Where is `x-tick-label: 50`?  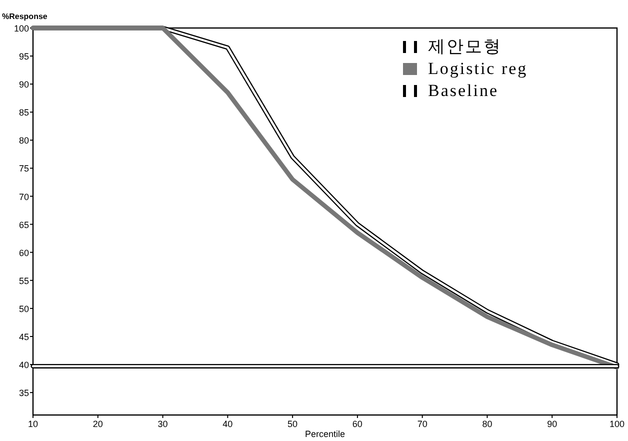 x-tick-label: 50 is located at coordinates (293, 424).